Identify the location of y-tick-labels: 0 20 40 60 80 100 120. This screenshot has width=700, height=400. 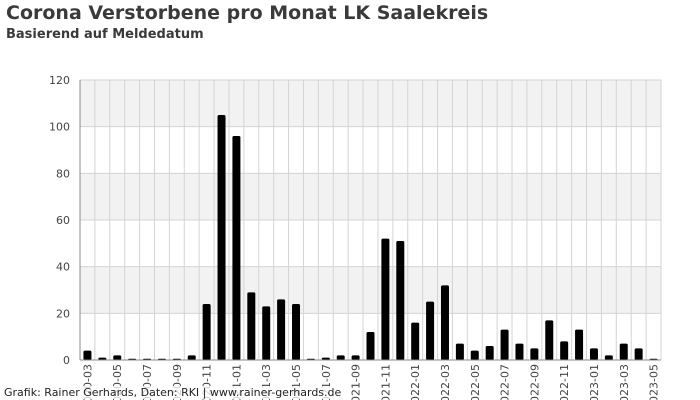
(59, 220).